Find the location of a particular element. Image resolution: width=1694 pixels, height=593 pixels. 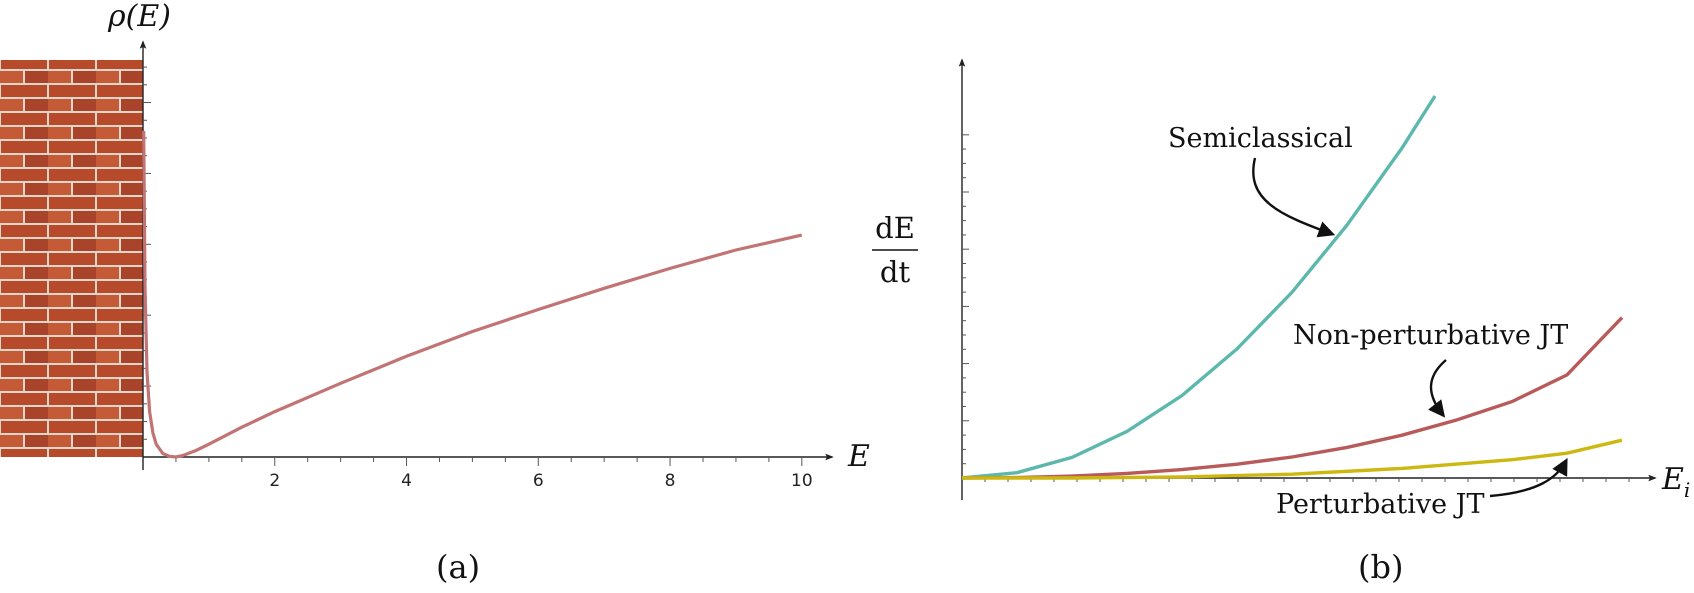

annotation-non-perturbative-jt-arrow is located at coordinates (1437, 388).